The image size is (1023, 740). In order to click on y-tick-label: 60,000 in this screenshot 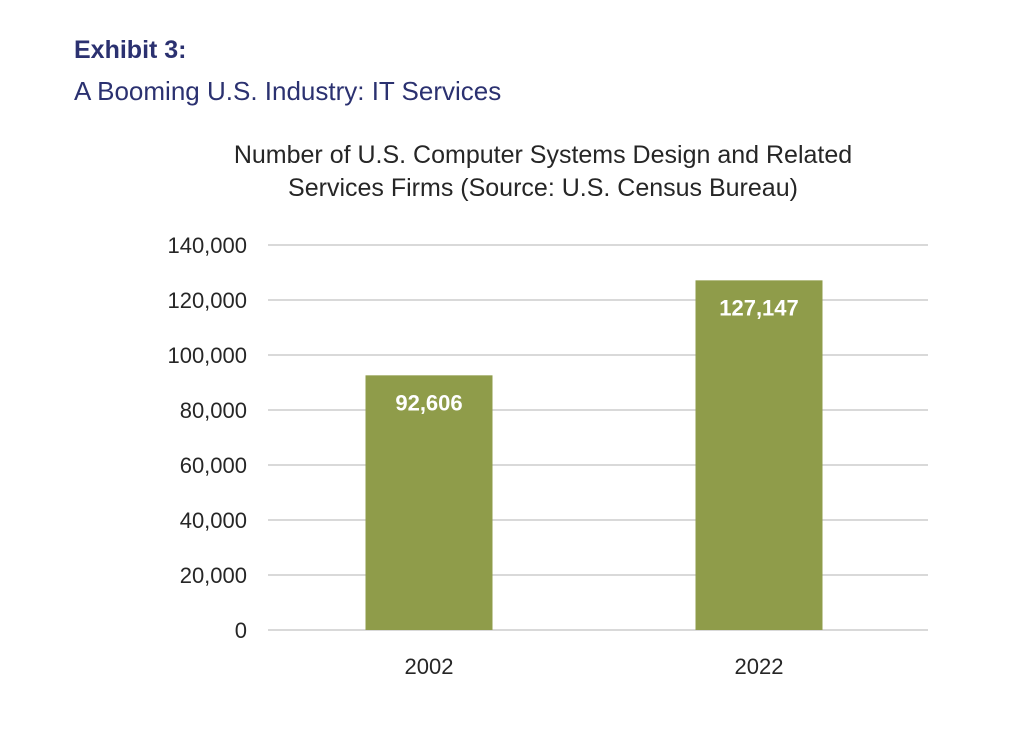, I will do `click(213, 465)`.